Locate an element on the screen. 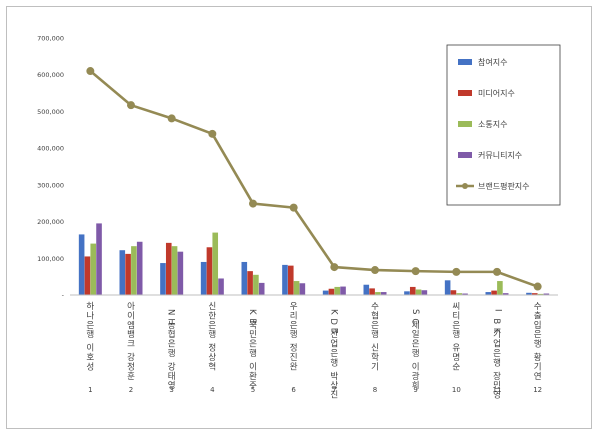  legend-label: 커뮤니티지수 is located at coordinates (500, 155).